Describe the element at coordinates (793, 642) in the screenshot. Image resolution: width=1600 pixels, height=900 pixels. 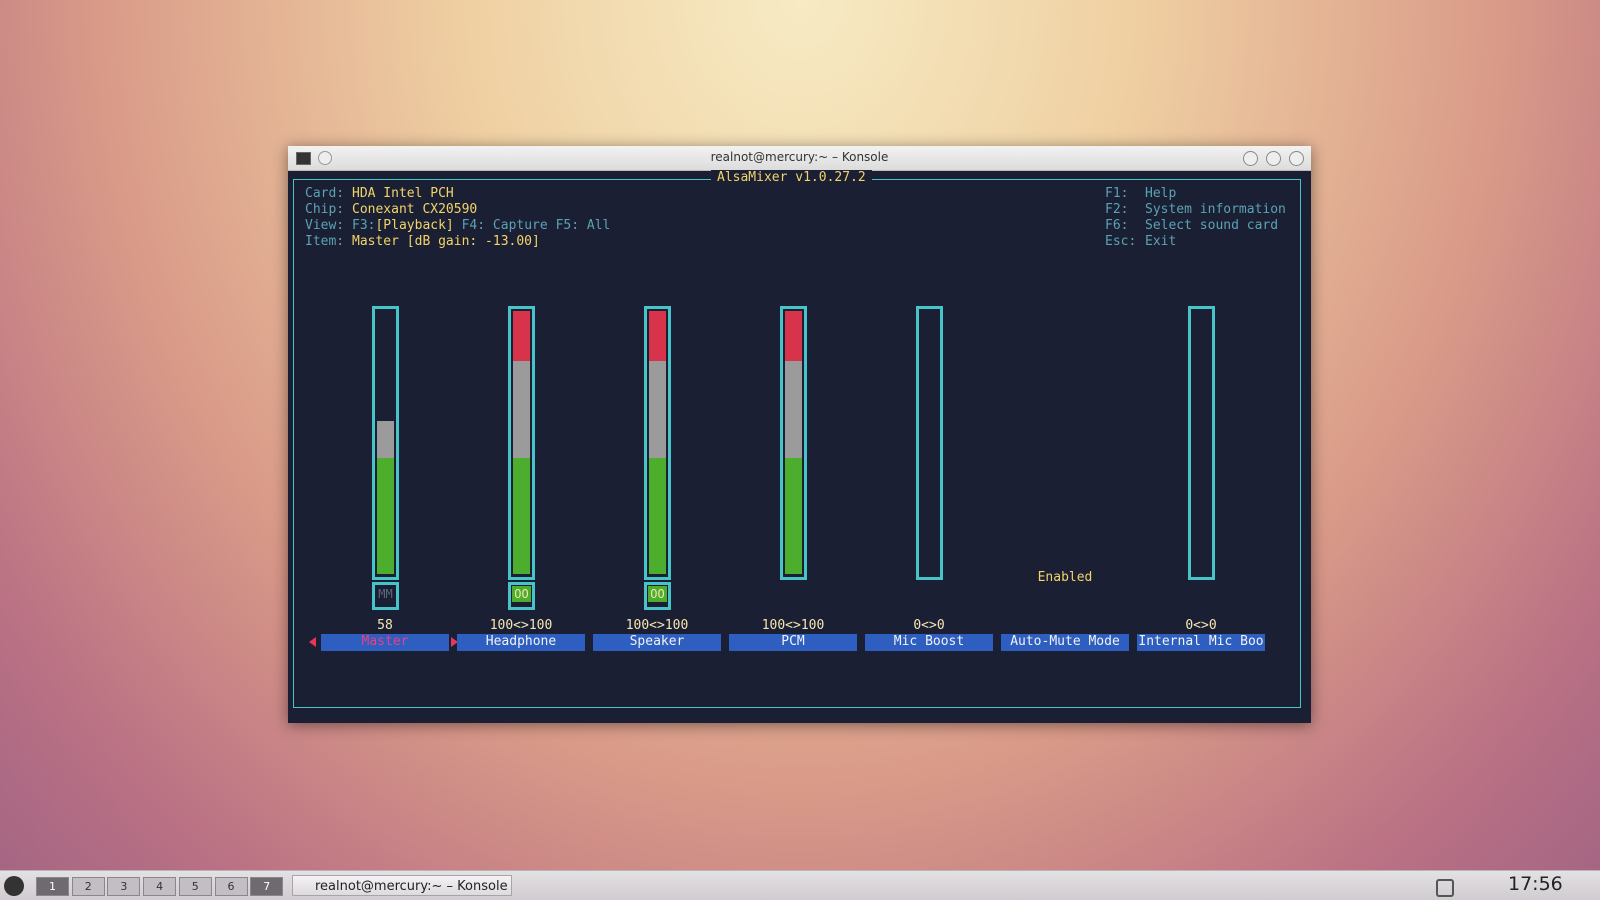
I see `control-name: PCM` at that location.